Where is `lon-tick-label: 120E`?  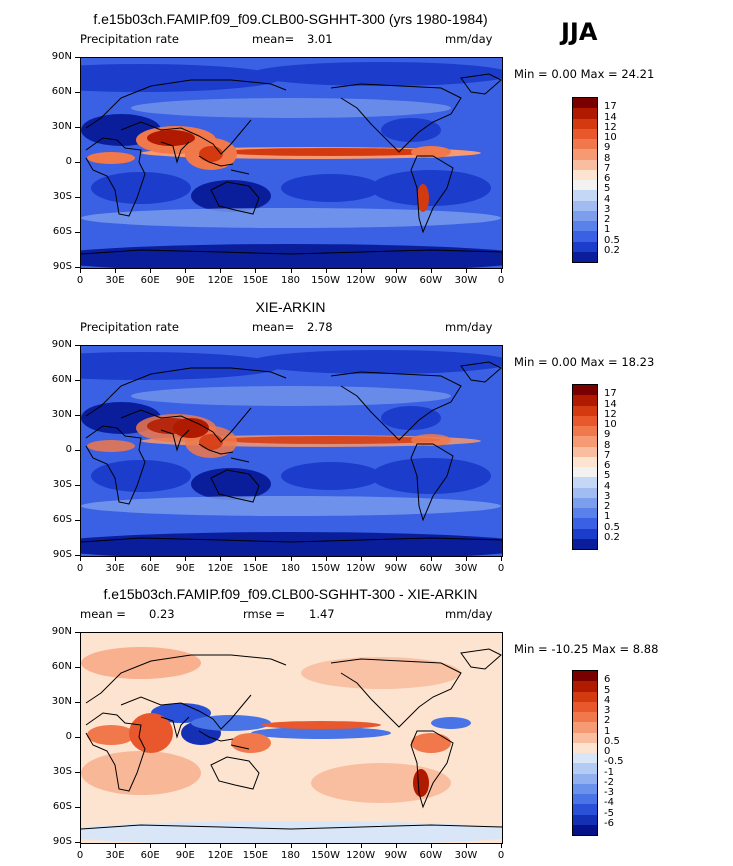
lon-tick-label: 120E is located at coordinates (220, 280).